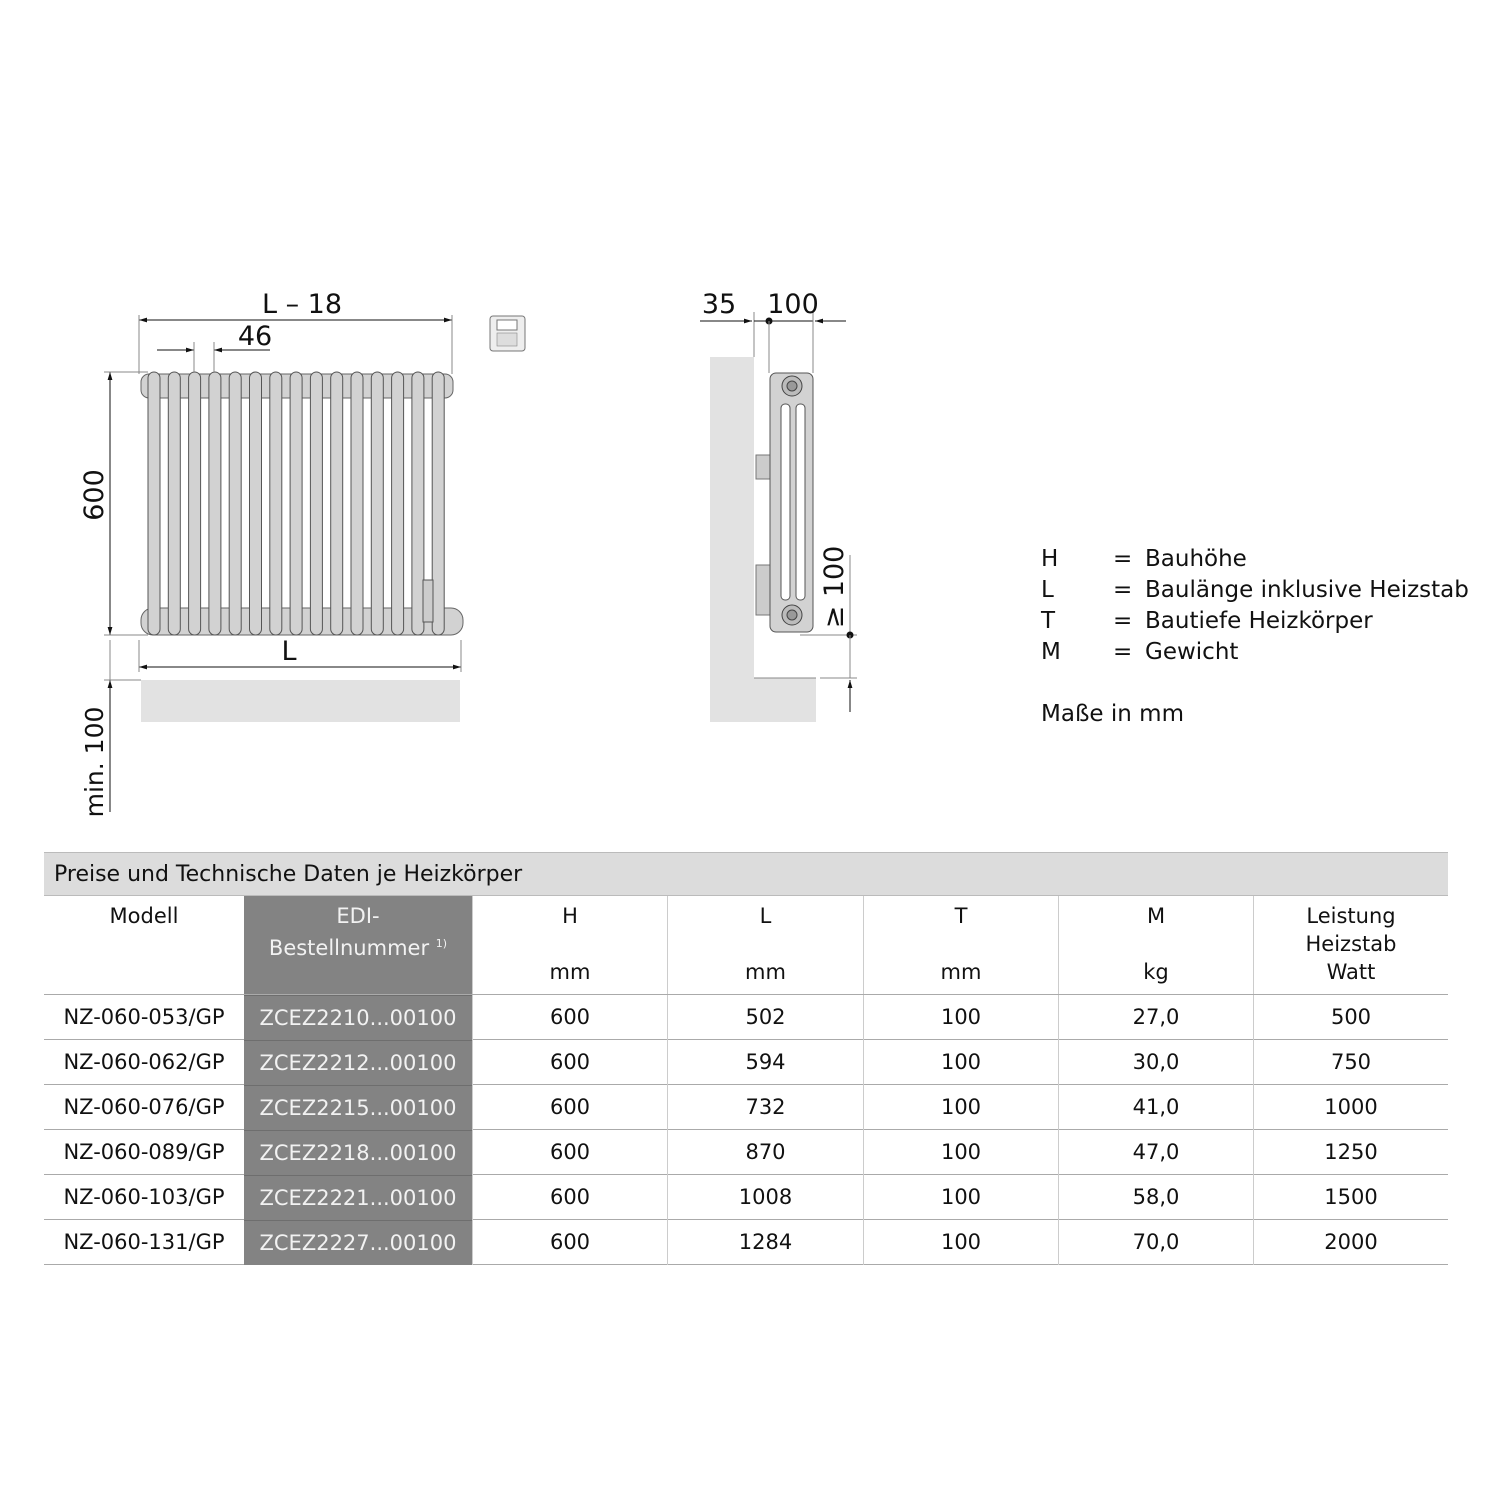 This screenshot has width=1500, height=1500. I want to click on header-label: Bestellnummer, so click(349, 948).